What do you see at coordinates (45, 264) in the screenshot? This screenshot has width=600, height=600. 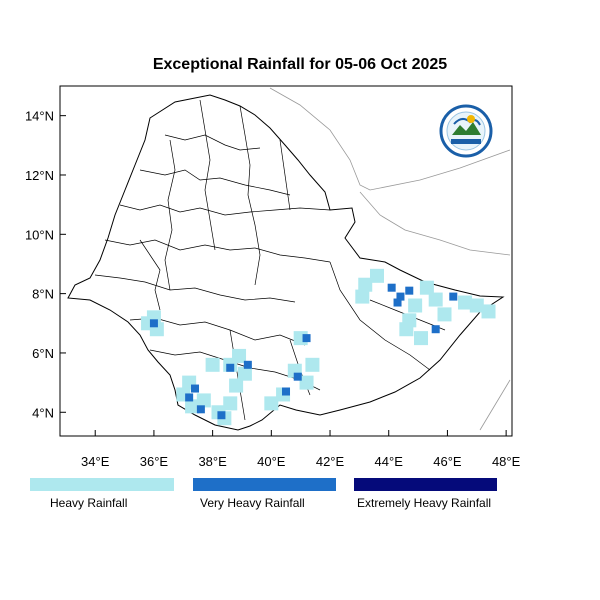 I see `y-axis-ticks: 4°N 6°N 8°N 10°N 12°N 14°N` at bounding box center [45, 264].